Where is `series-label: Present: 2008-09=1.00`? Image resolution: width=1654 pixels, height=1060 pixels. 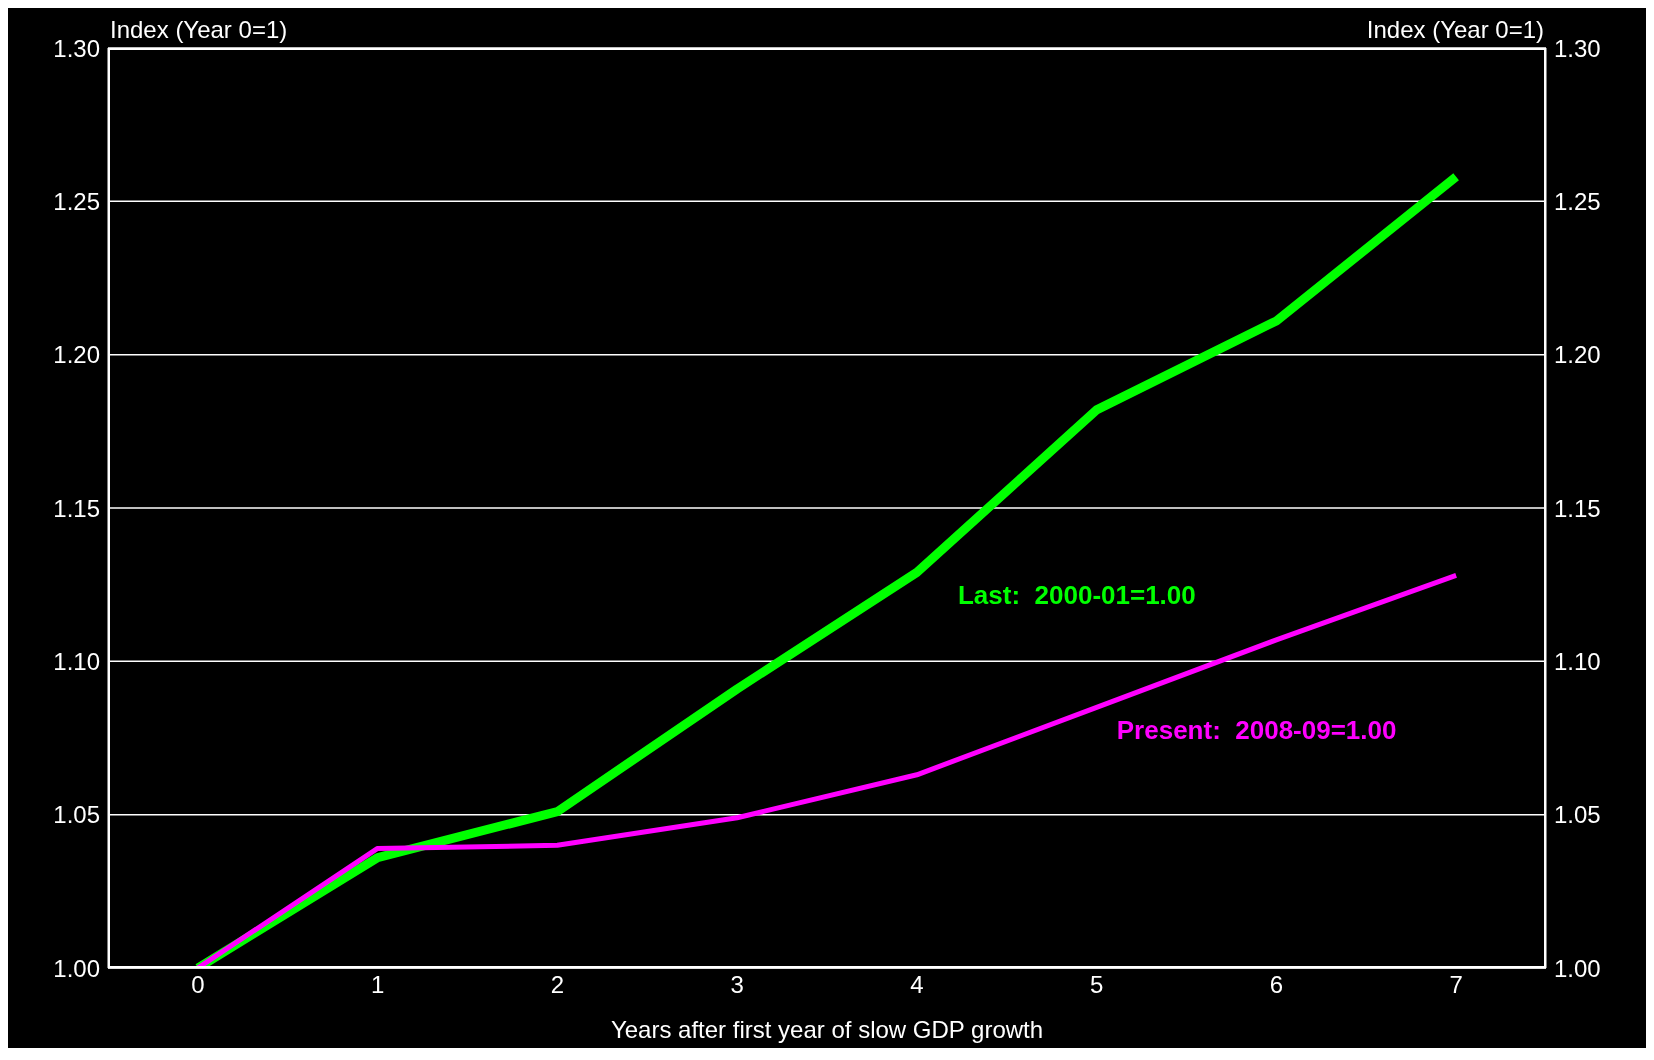
series-label: Present: 2008-09=1.00 is located at coordinates (1256, 730).